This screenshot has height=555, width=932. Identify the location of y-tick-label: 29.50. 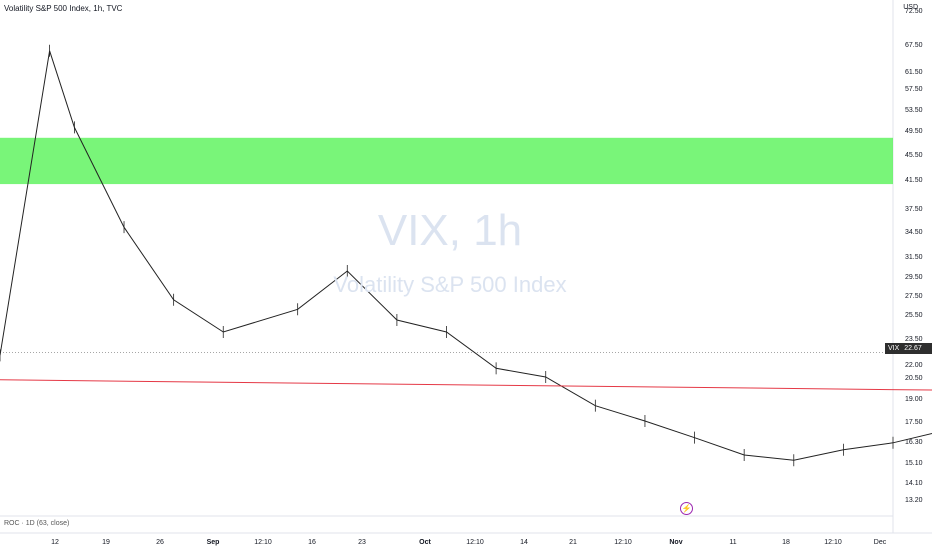
(914, 277).